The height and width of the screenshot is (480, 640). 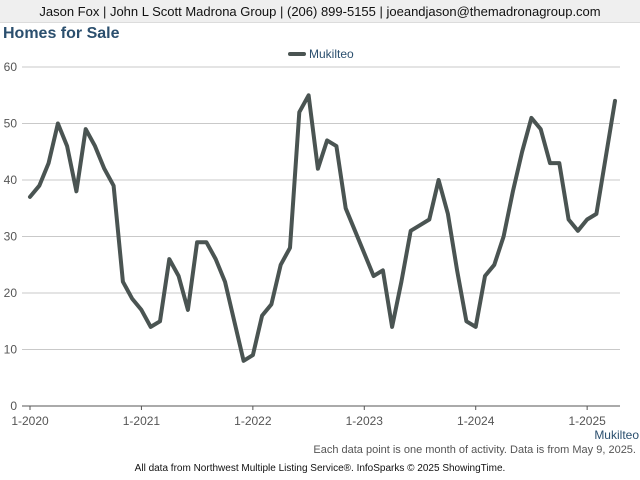 I want to click on x-tick-label: 1-2021, so click(x=142, y=421).